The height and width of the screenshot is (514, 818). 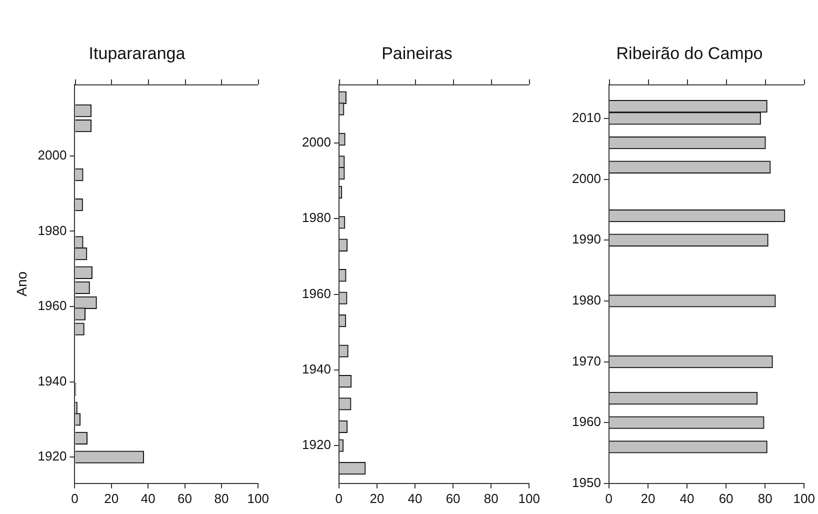 I want to click on y-axis-title: Ano, so click(x=21, y=283).